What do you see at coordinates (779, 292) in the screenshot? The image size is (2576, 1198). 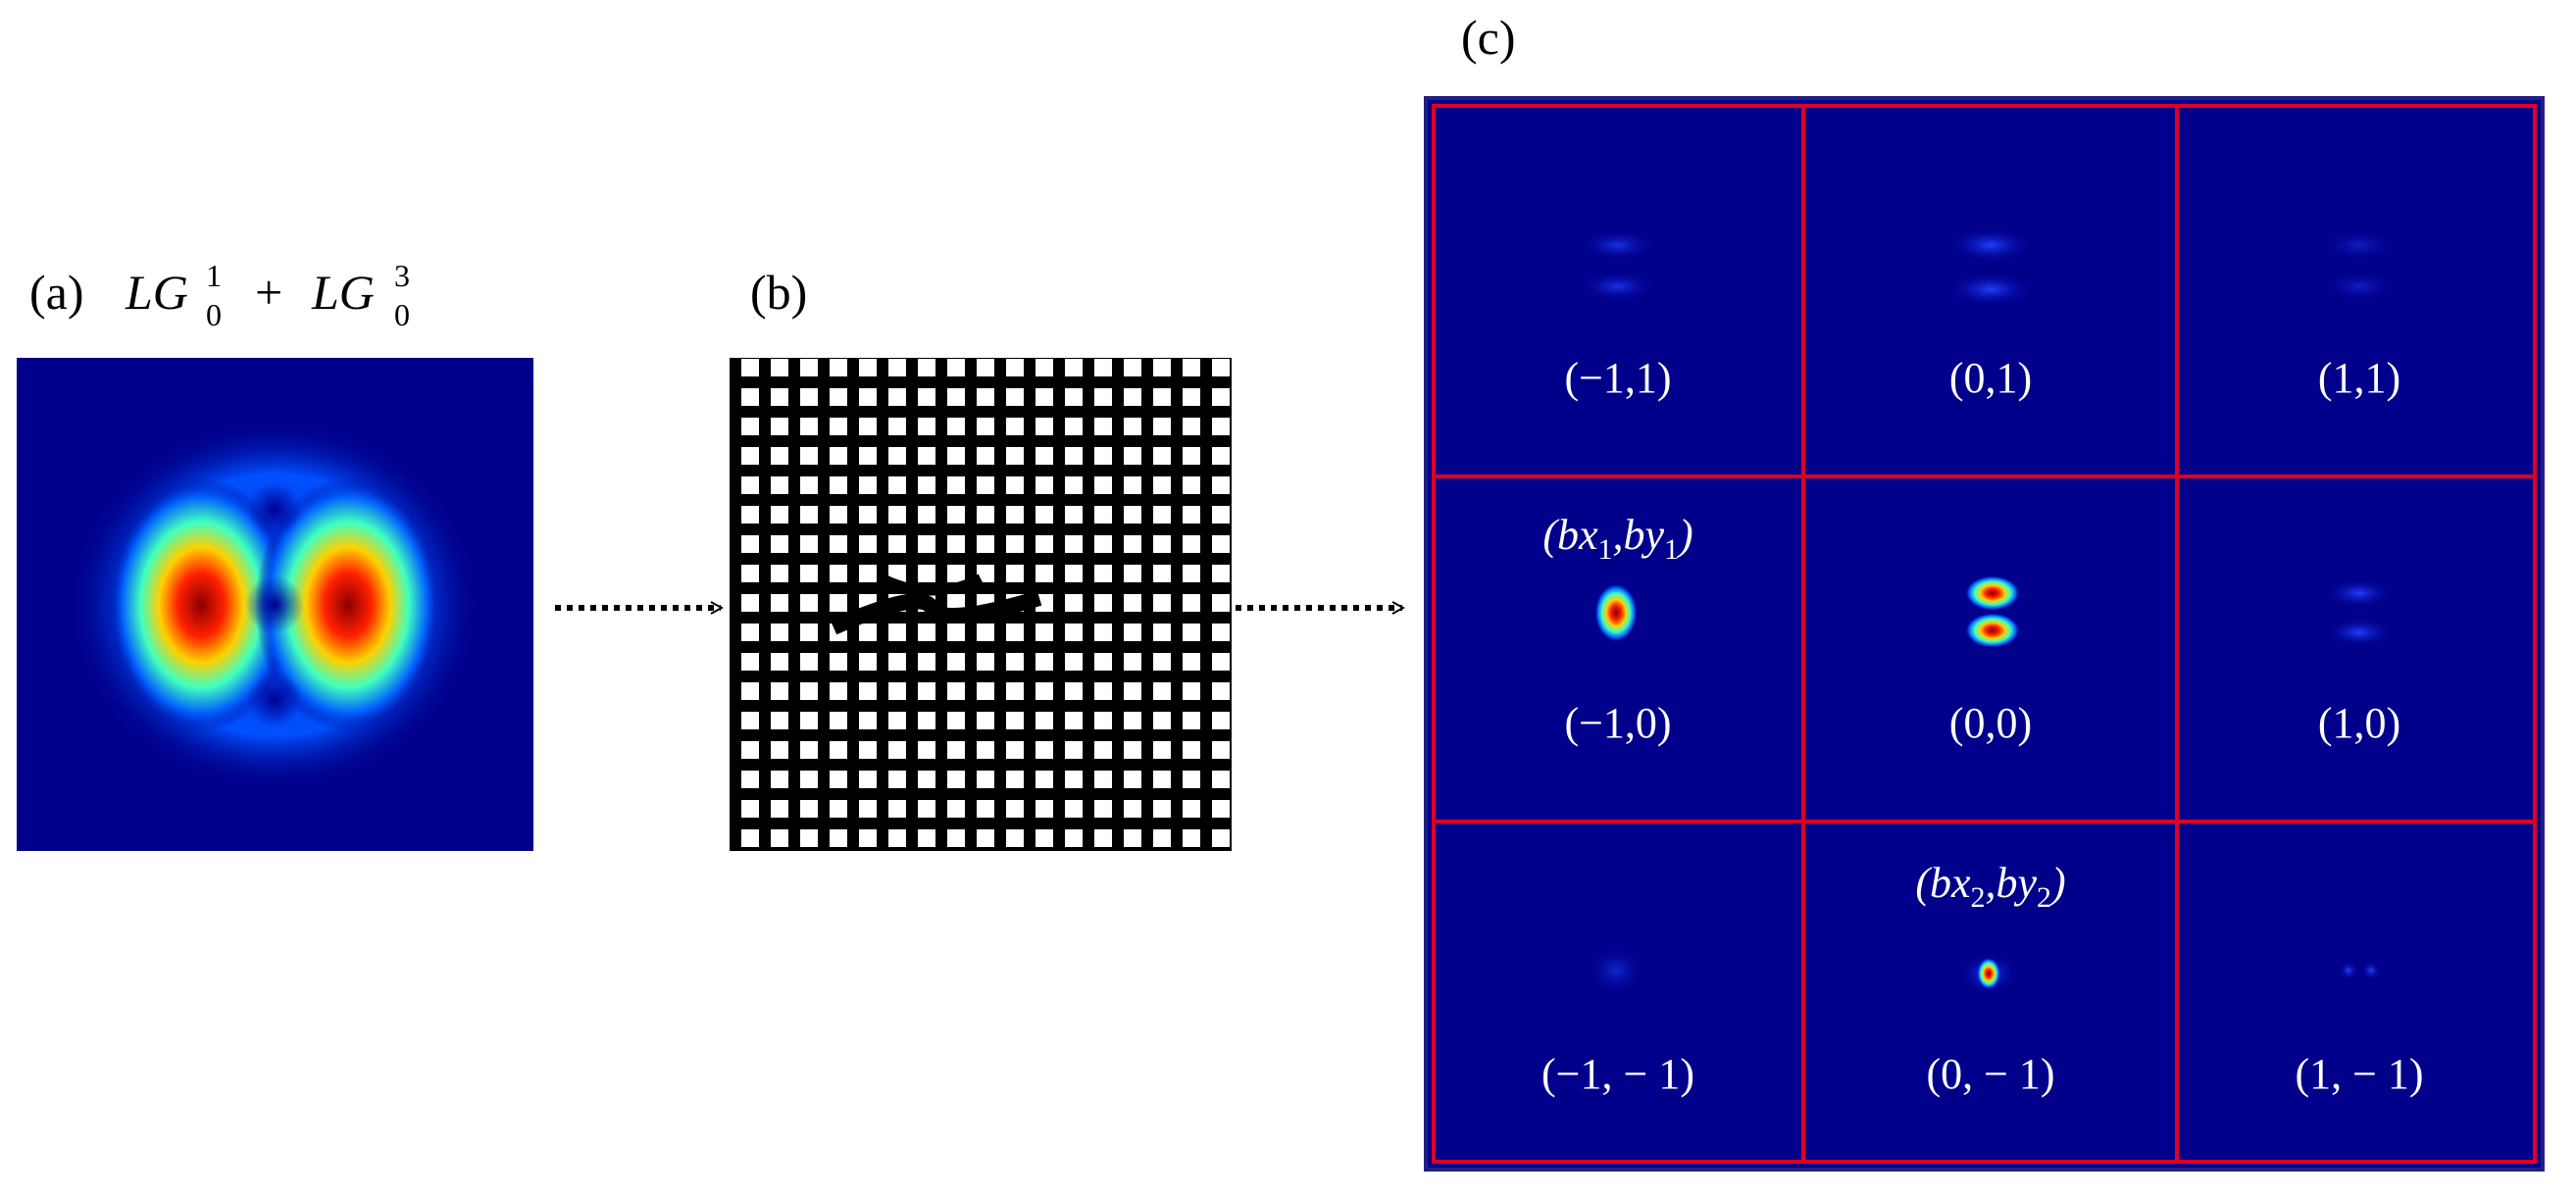 I see `panel-label: (b)` at bounding box center [779, 292].